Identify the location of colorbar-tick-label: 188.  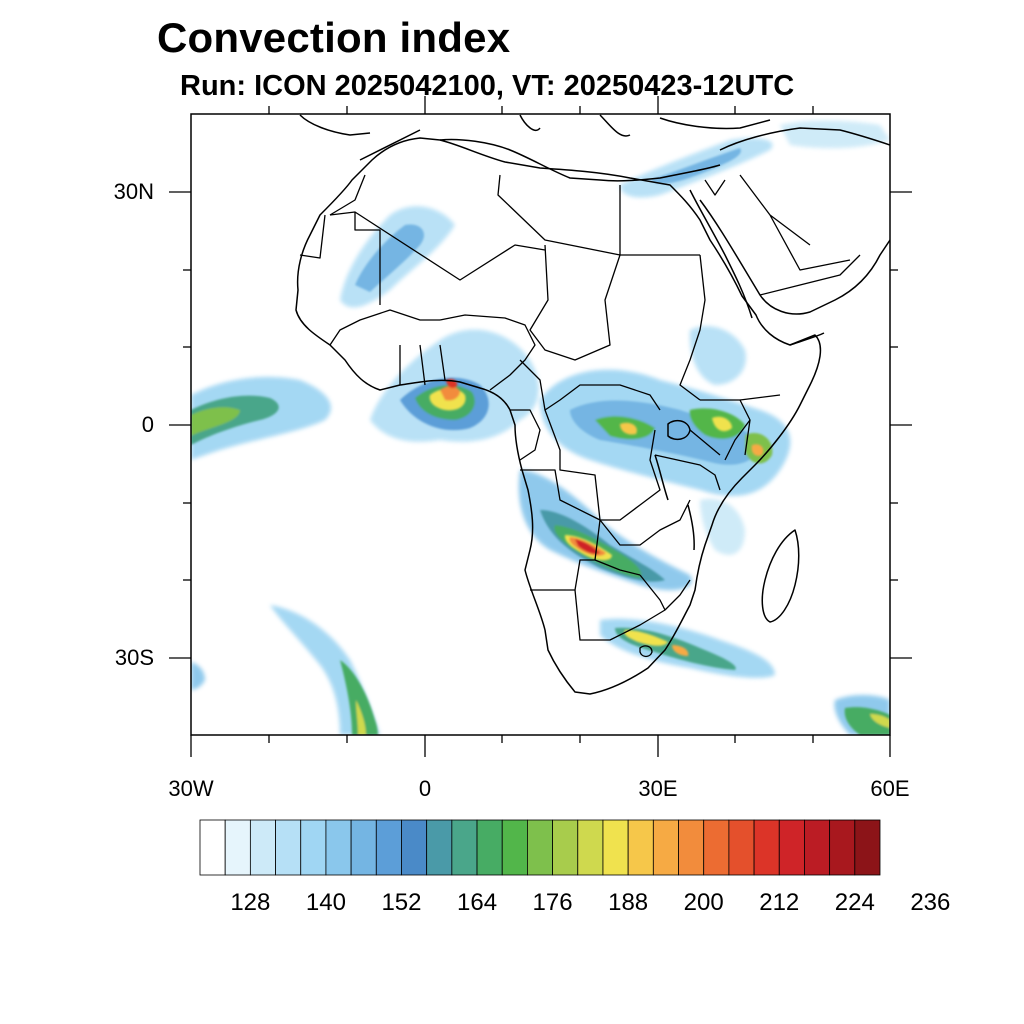
(628, 902).